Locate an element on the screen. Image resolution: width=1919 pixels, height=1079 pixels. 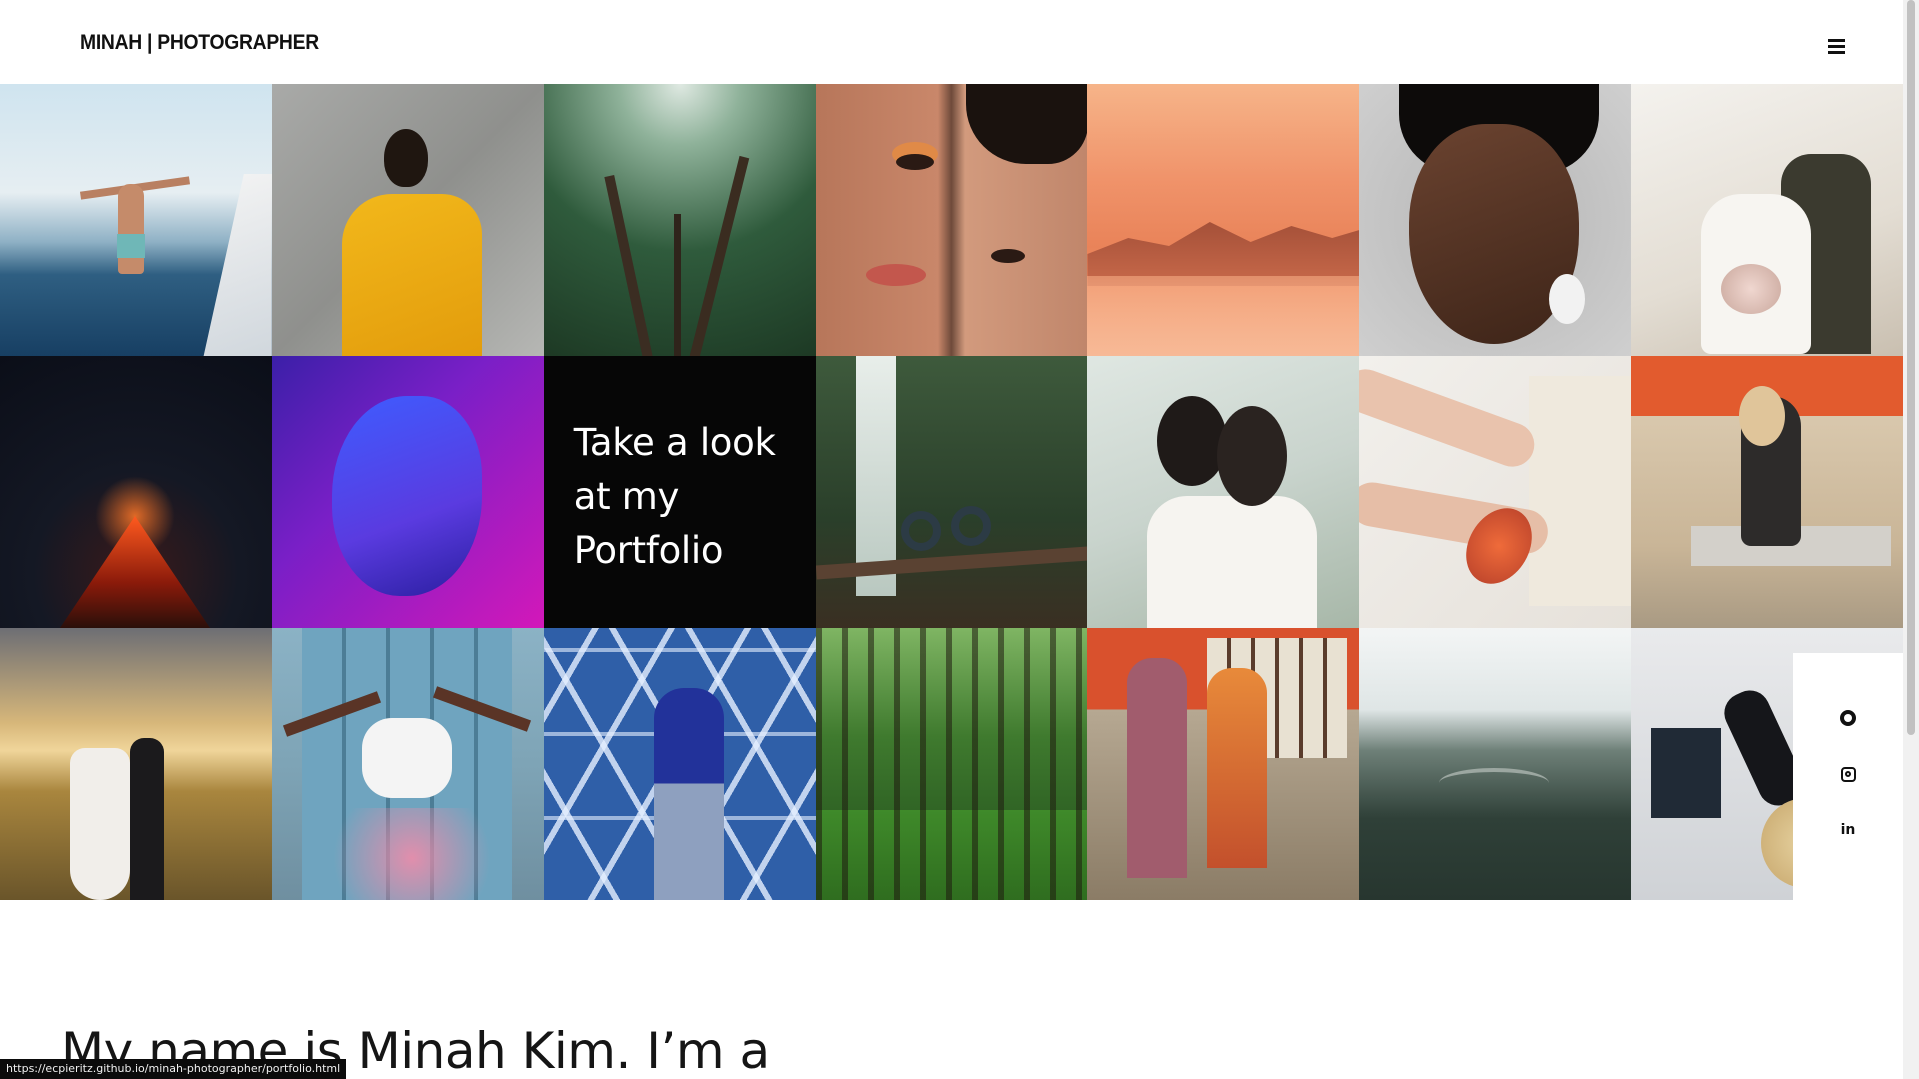
volcano-shape is located at coordinates (135, 572).